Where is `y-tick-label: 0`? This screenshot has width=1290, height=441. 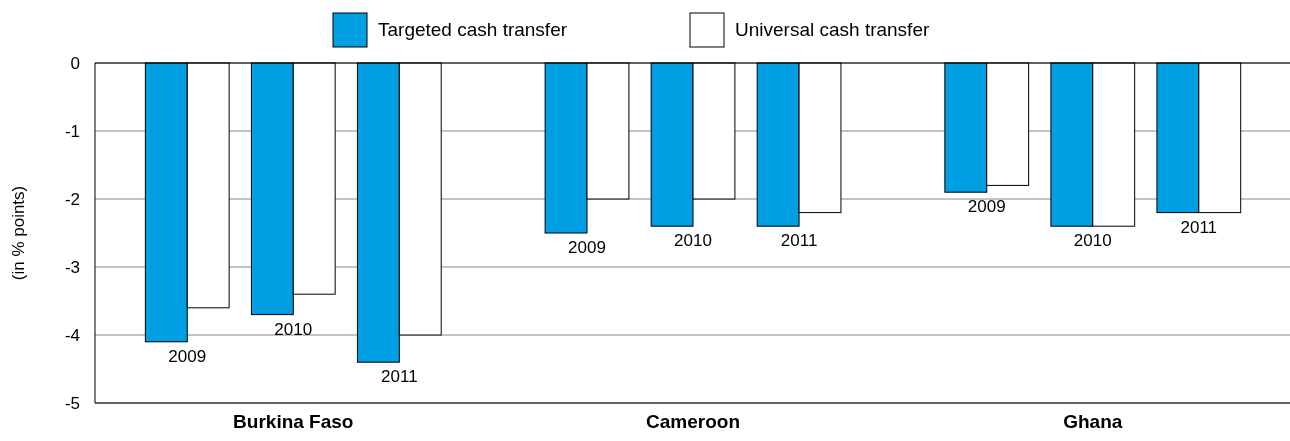 y-tick-label: 0 is located at coordinates (75, 63).